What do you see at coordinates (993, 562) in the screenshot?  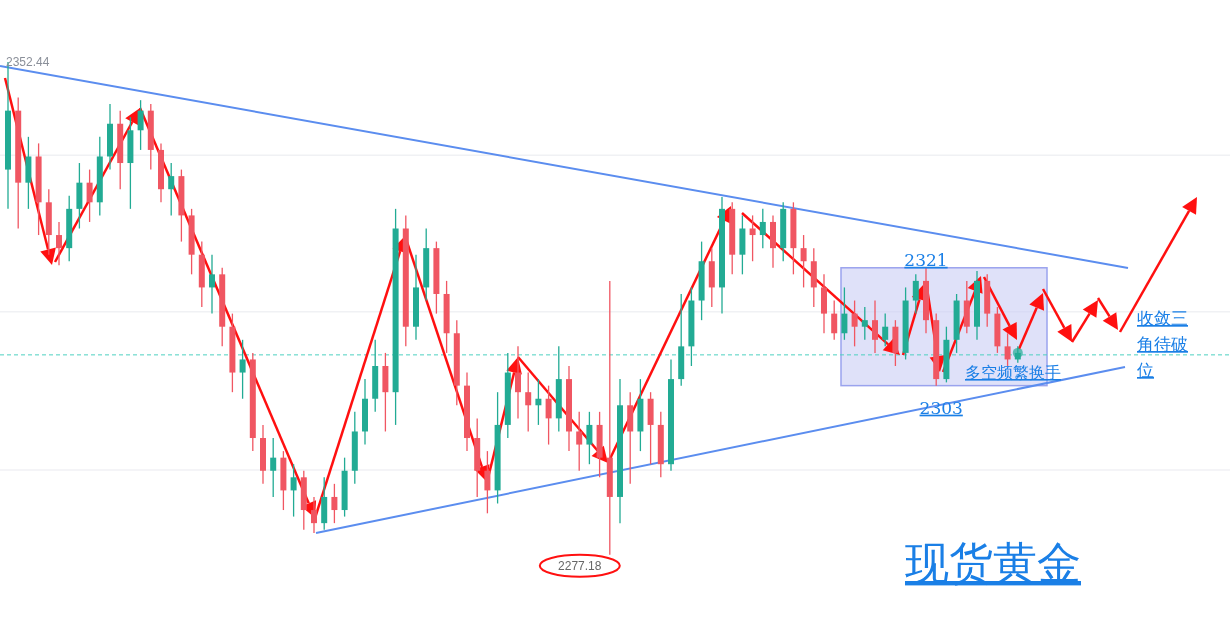 I see `text: 现货黄金` at bounding box center [993, 562].